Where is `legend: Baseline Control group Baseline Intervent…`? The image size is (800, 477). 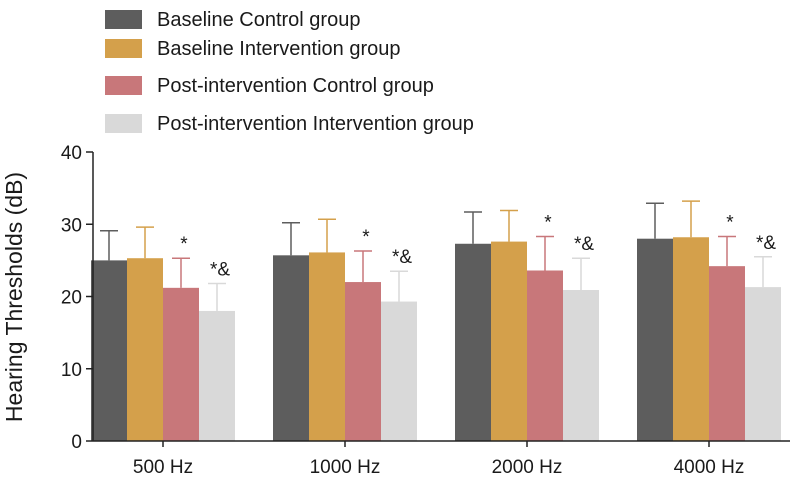
legend: Baseline Control group Baseline Intervent… is located at coordinates (289, 72).